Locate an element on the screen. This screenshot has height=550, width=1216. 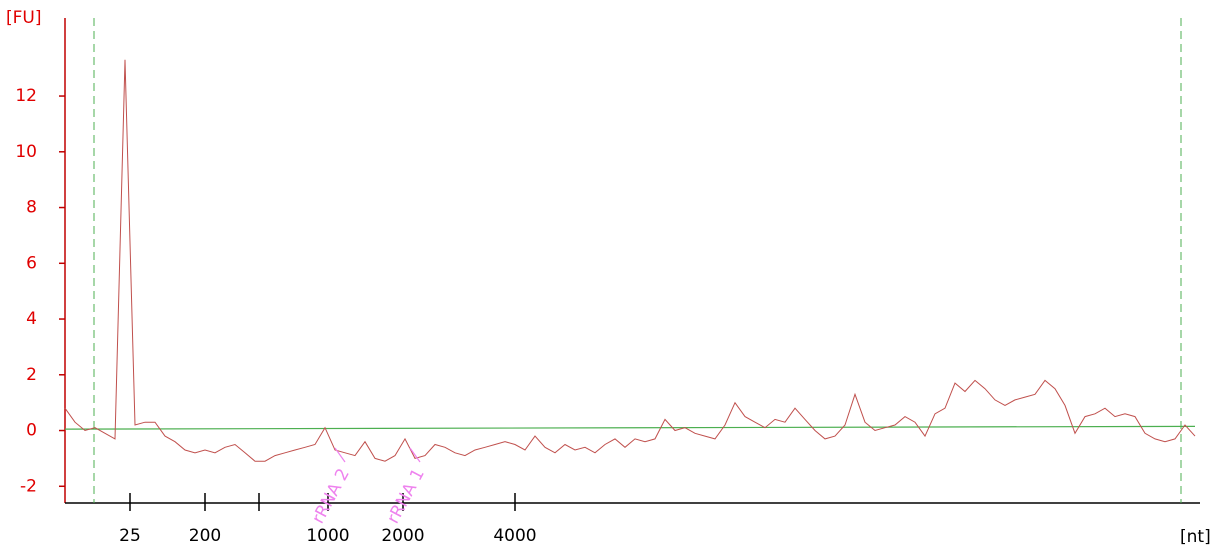
y-tick-label: 2 is located at coordinates (31, 375).